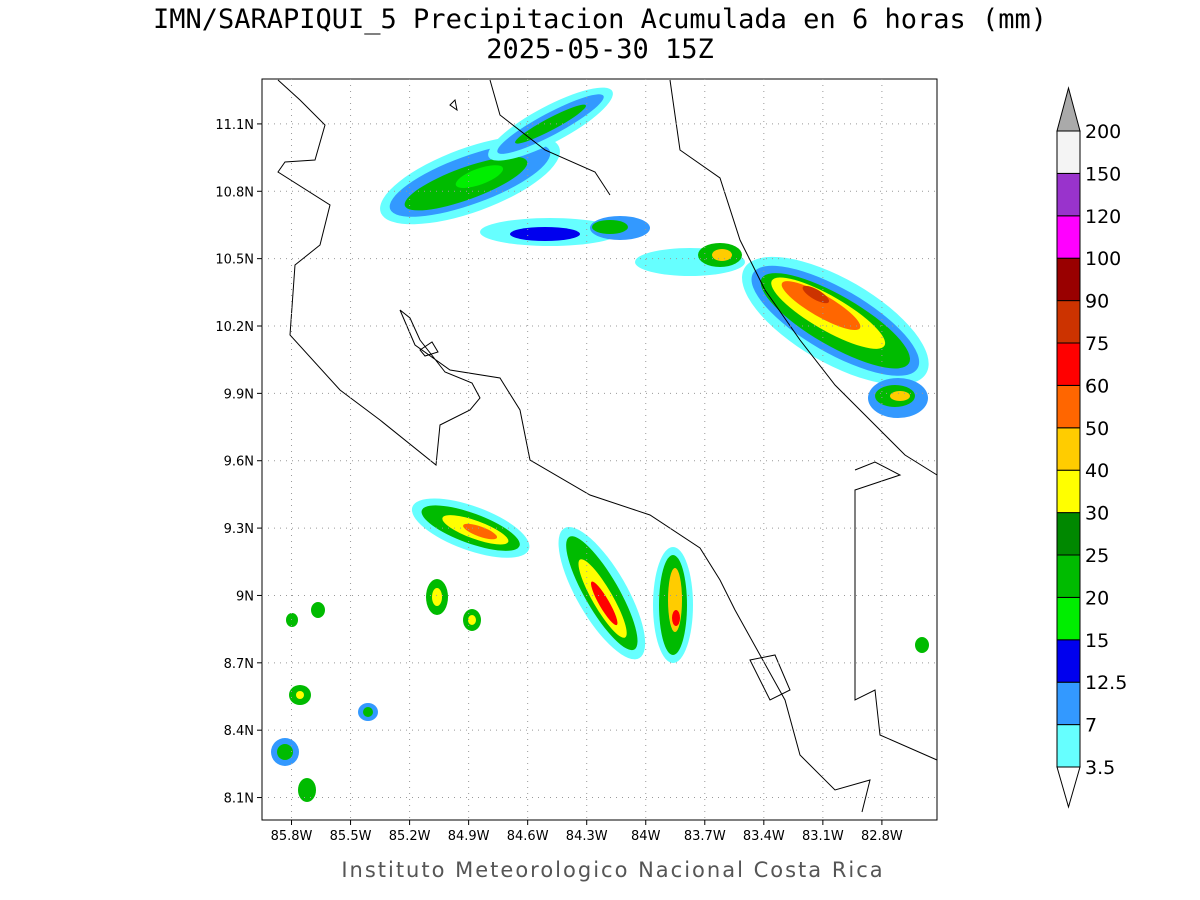  What do you see at coordinates (1097, 514) in the screenshot?
I see `colorbar-label: 30` at bounding box center [1097, 514].